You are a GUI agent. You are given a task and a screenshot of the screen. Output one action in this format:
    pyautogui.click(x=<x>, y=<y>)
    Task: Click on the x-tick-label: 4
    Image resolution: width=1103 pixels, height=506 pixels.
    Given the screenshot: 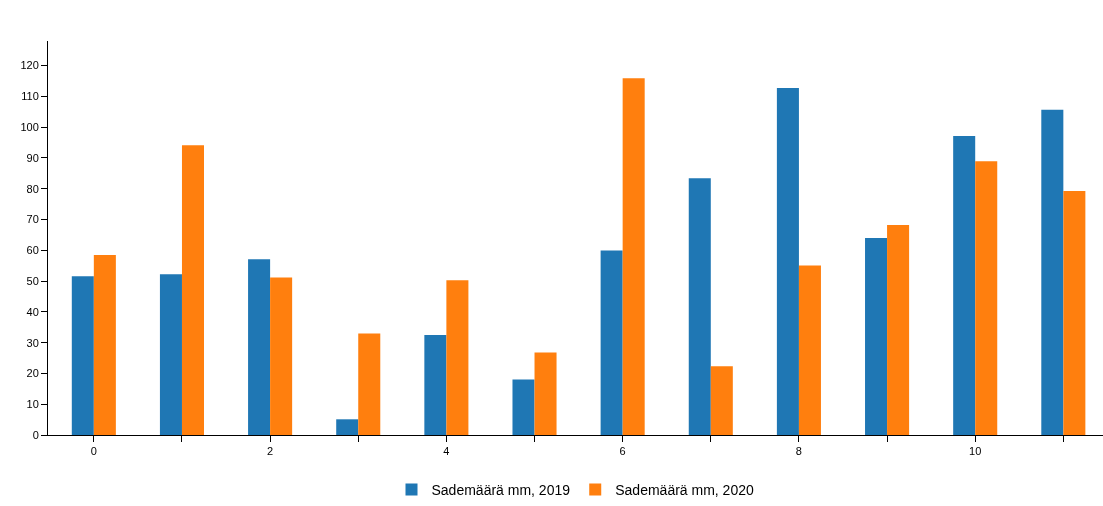 What is the action you would take?
    pyautogui.click(x=446, y=451)
    